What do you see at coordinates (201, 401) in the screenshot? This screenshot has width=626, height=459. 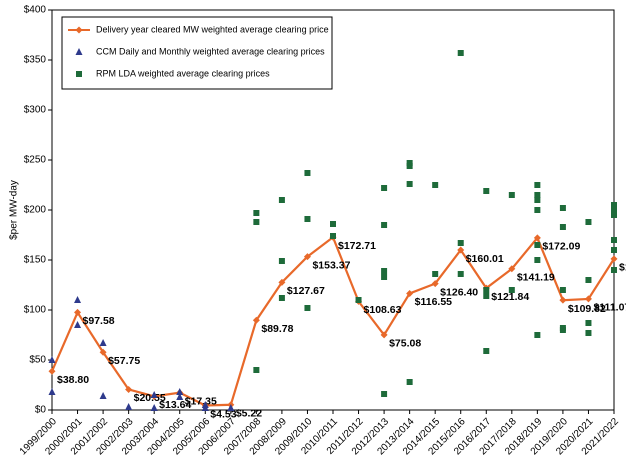 I see `value-label: $17.35` at bounding box center [201, 401].